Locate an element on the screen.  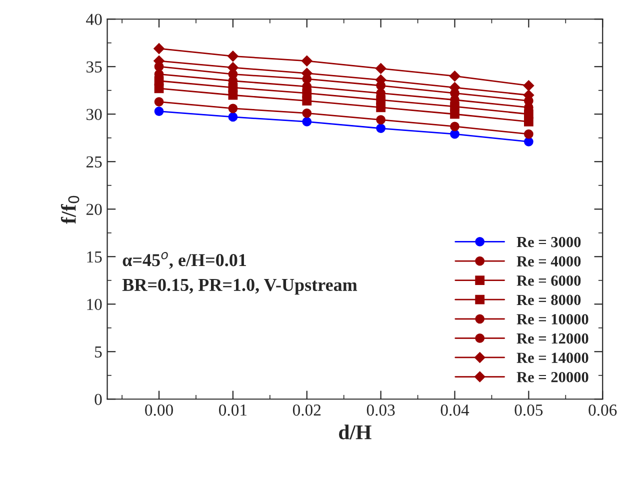
annotation: α=45$^{o}$, e/H=0.01 is located at coordinates (184, 260).